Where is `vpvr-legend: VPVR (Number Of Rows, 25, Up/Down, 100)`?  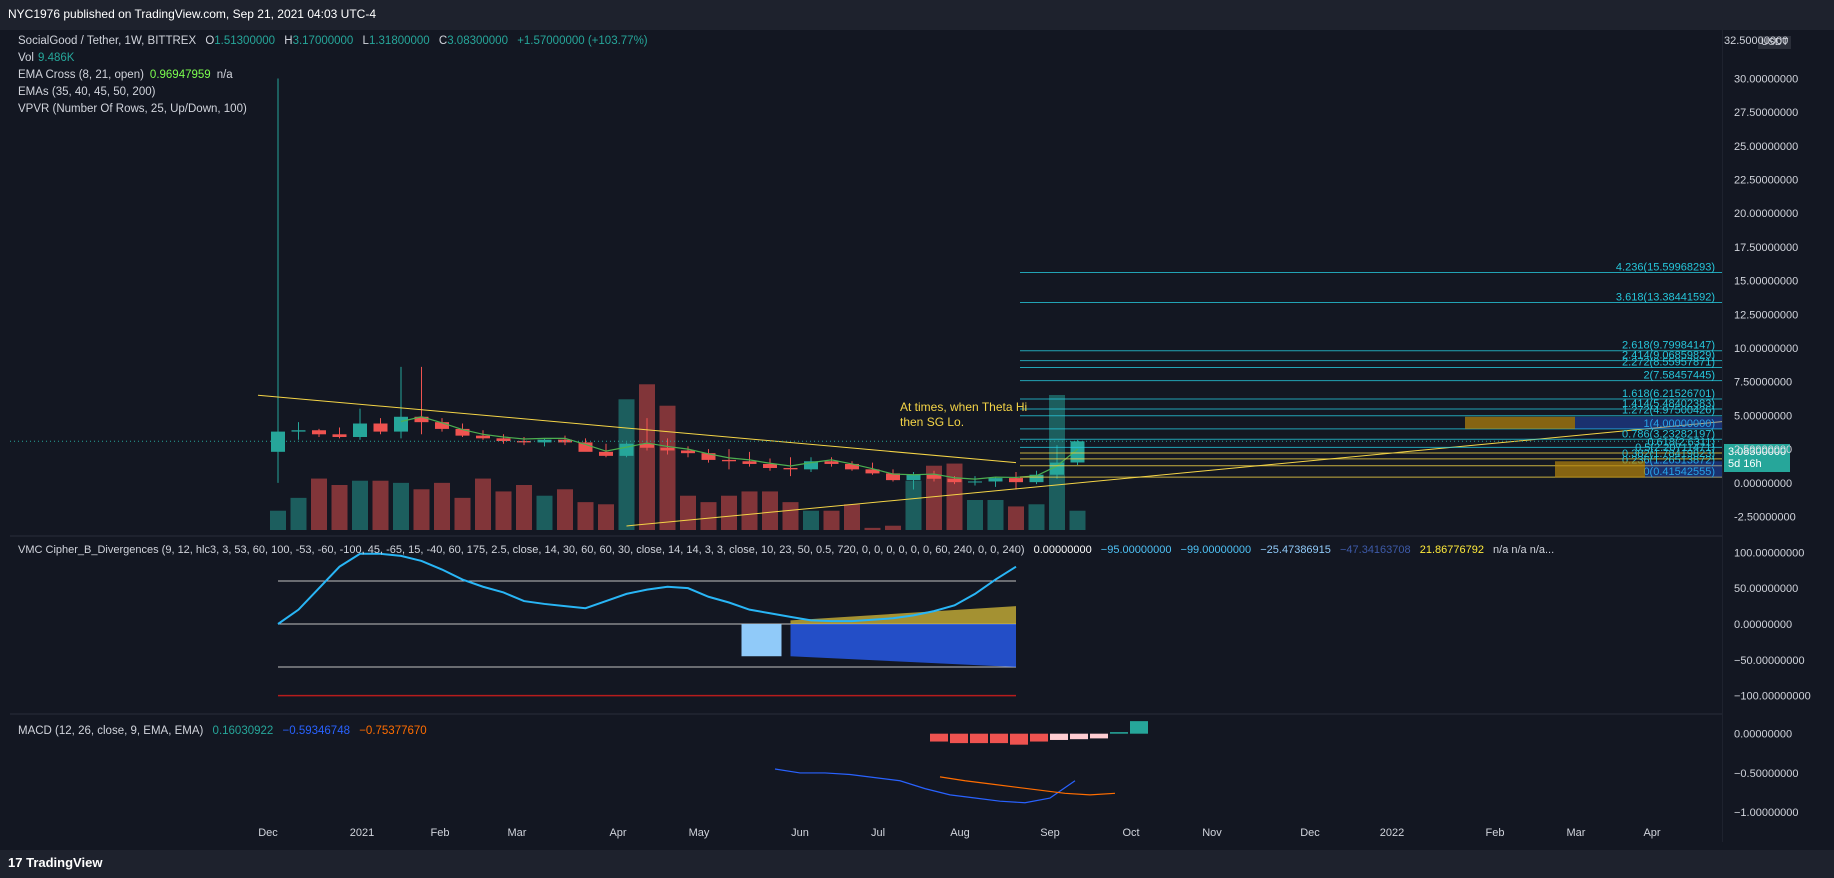
vpvr-legend: VPVR (Number Of Rows, 25, Up/Down, 100) is located at coordinates (135, 109).